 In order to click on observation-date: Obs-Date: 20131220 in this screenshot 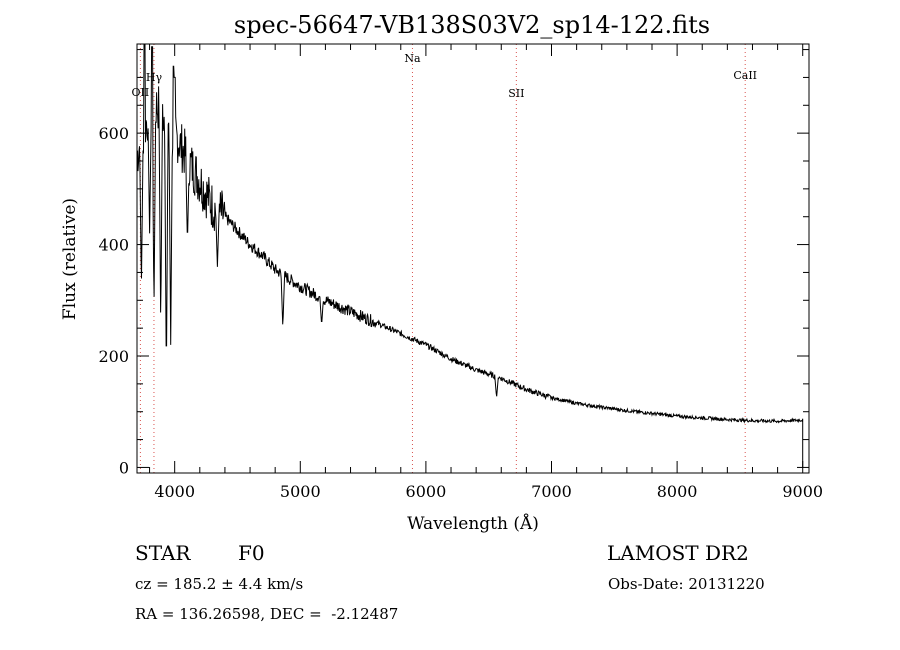, I will do `click(686, 584)`.